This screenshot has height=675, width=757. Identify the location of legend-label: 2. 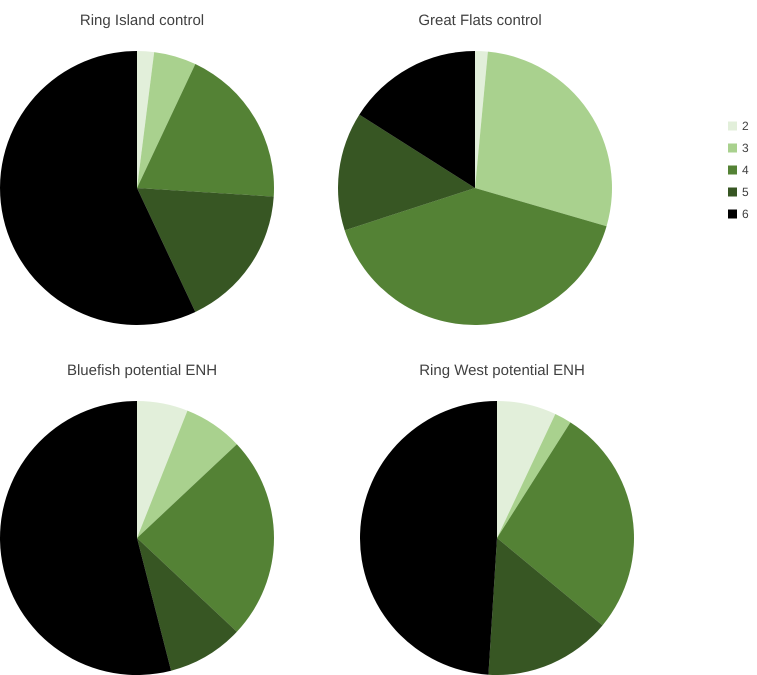
(745, 126).